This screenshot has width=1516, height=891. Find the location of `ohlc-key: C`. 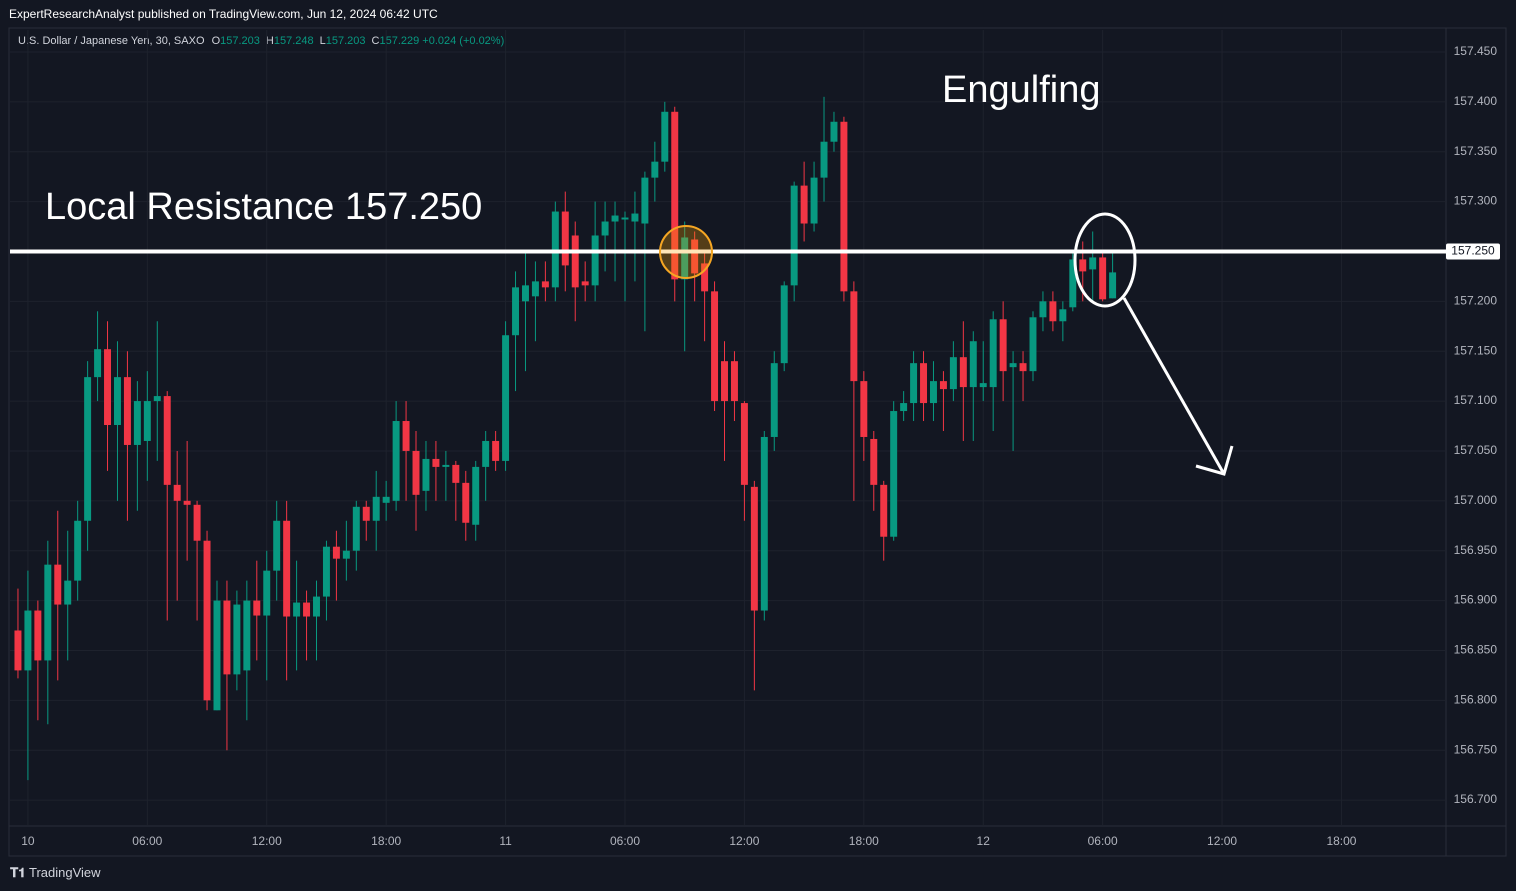

ohlc-key: C is located at coordinates (375, 41).